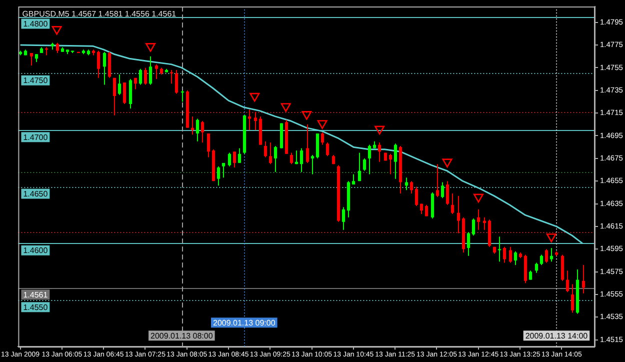 This screenshot has height=362, width=625. What do you see at coordinates (182, 335) in the screenshot?
I see `ref-line-label: 2009.01.13 08:00` at bounding box center [182, 335].